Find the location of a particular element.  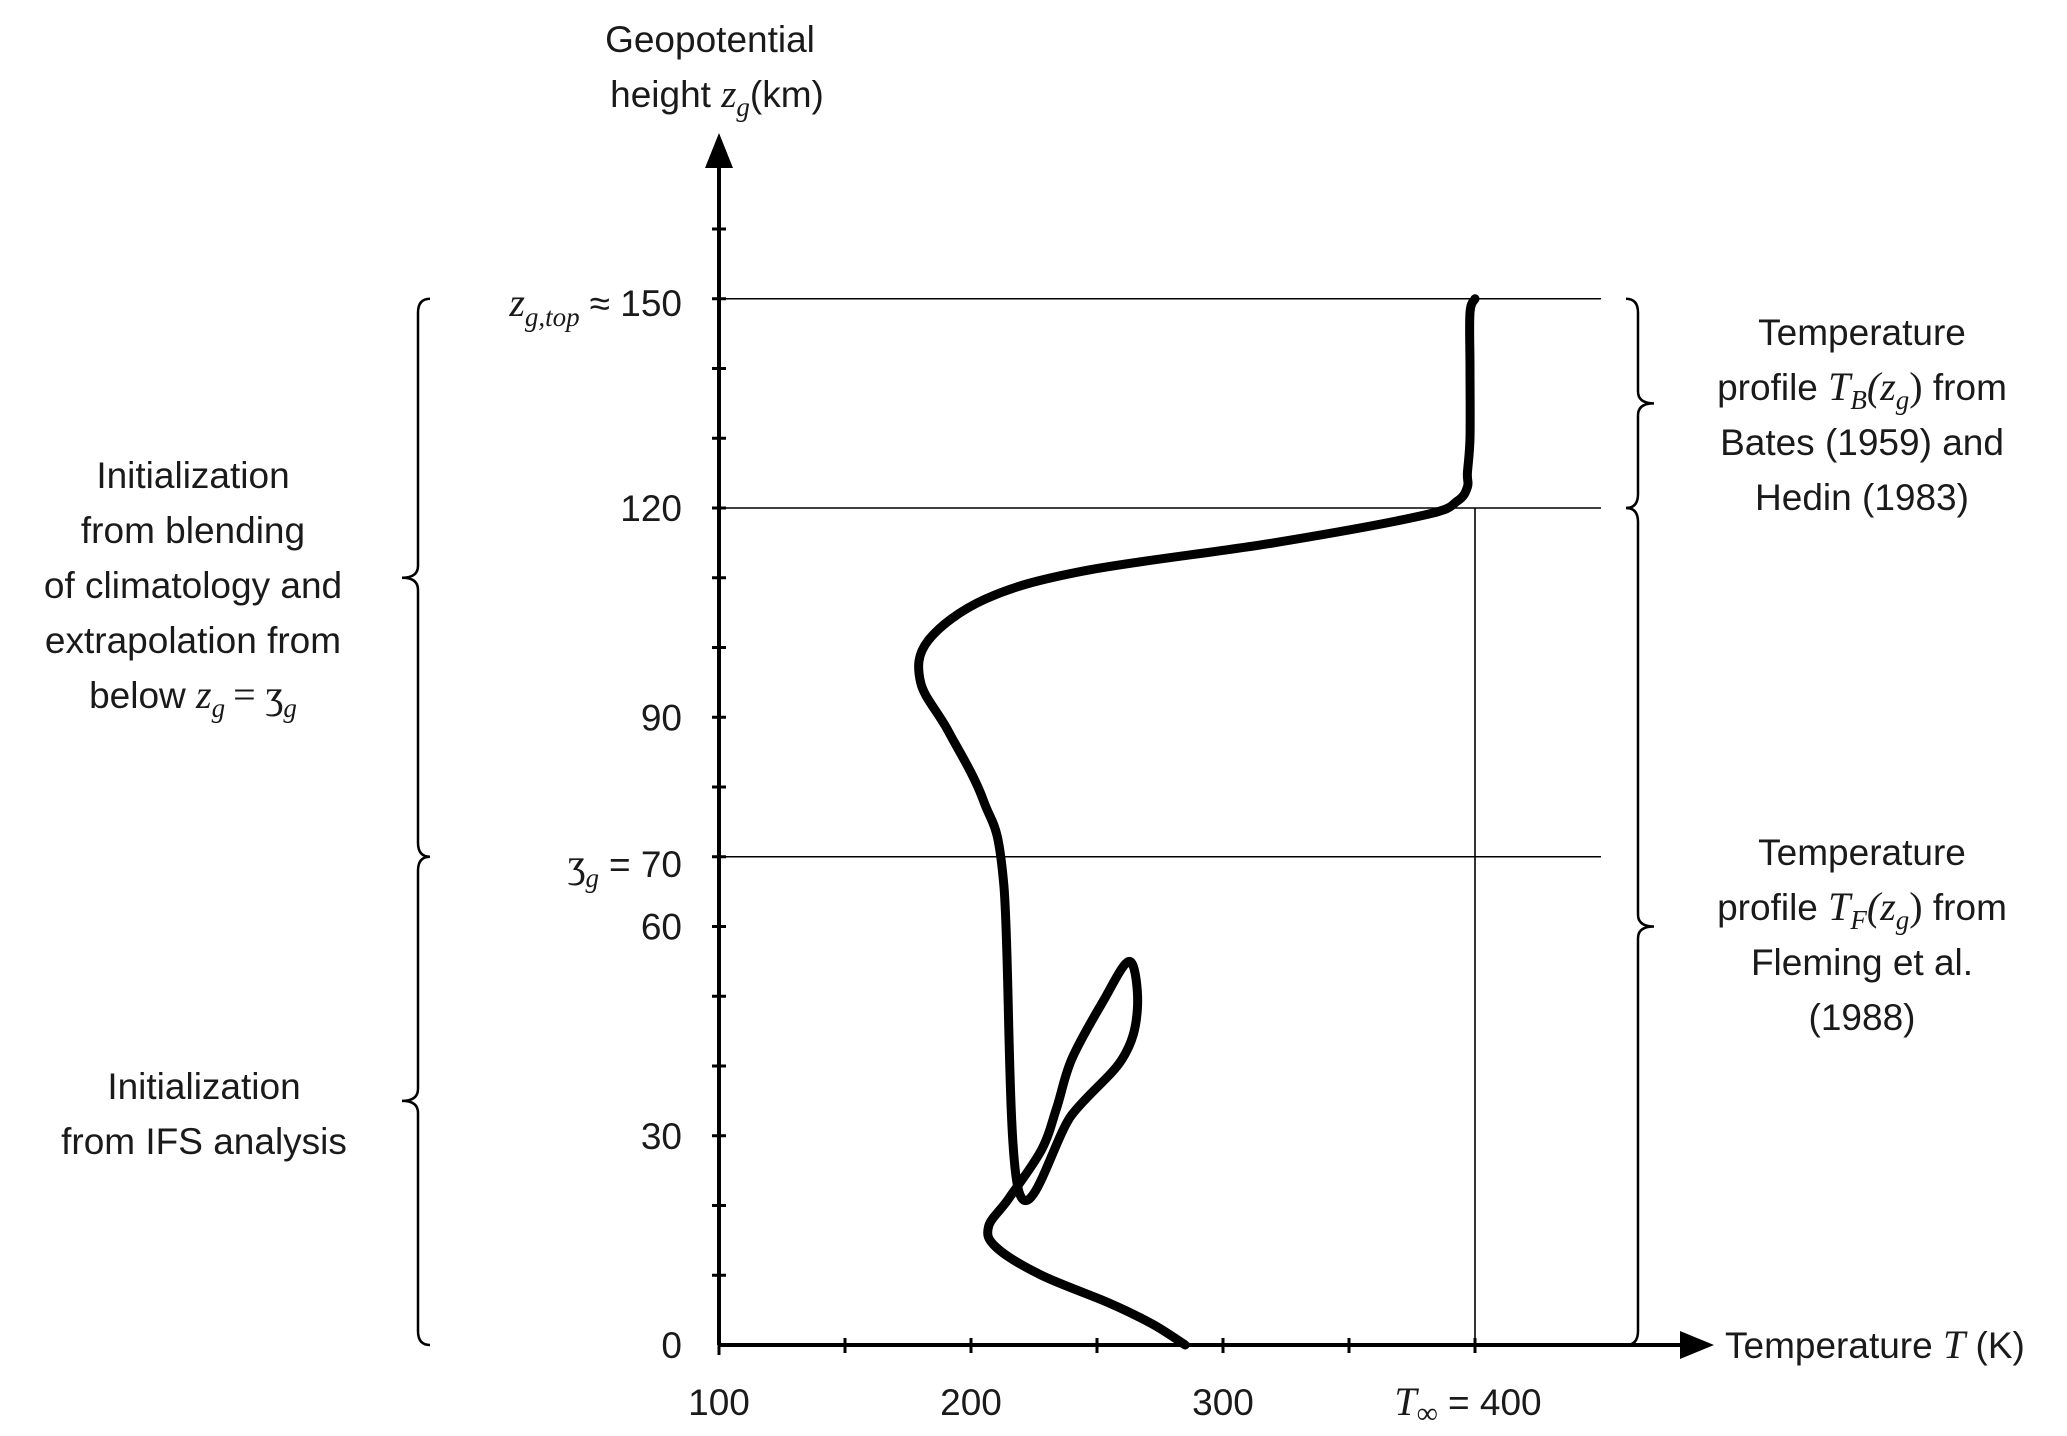

x-axis-title: Temperature T (K) is located at coordinates (1875, 1344).